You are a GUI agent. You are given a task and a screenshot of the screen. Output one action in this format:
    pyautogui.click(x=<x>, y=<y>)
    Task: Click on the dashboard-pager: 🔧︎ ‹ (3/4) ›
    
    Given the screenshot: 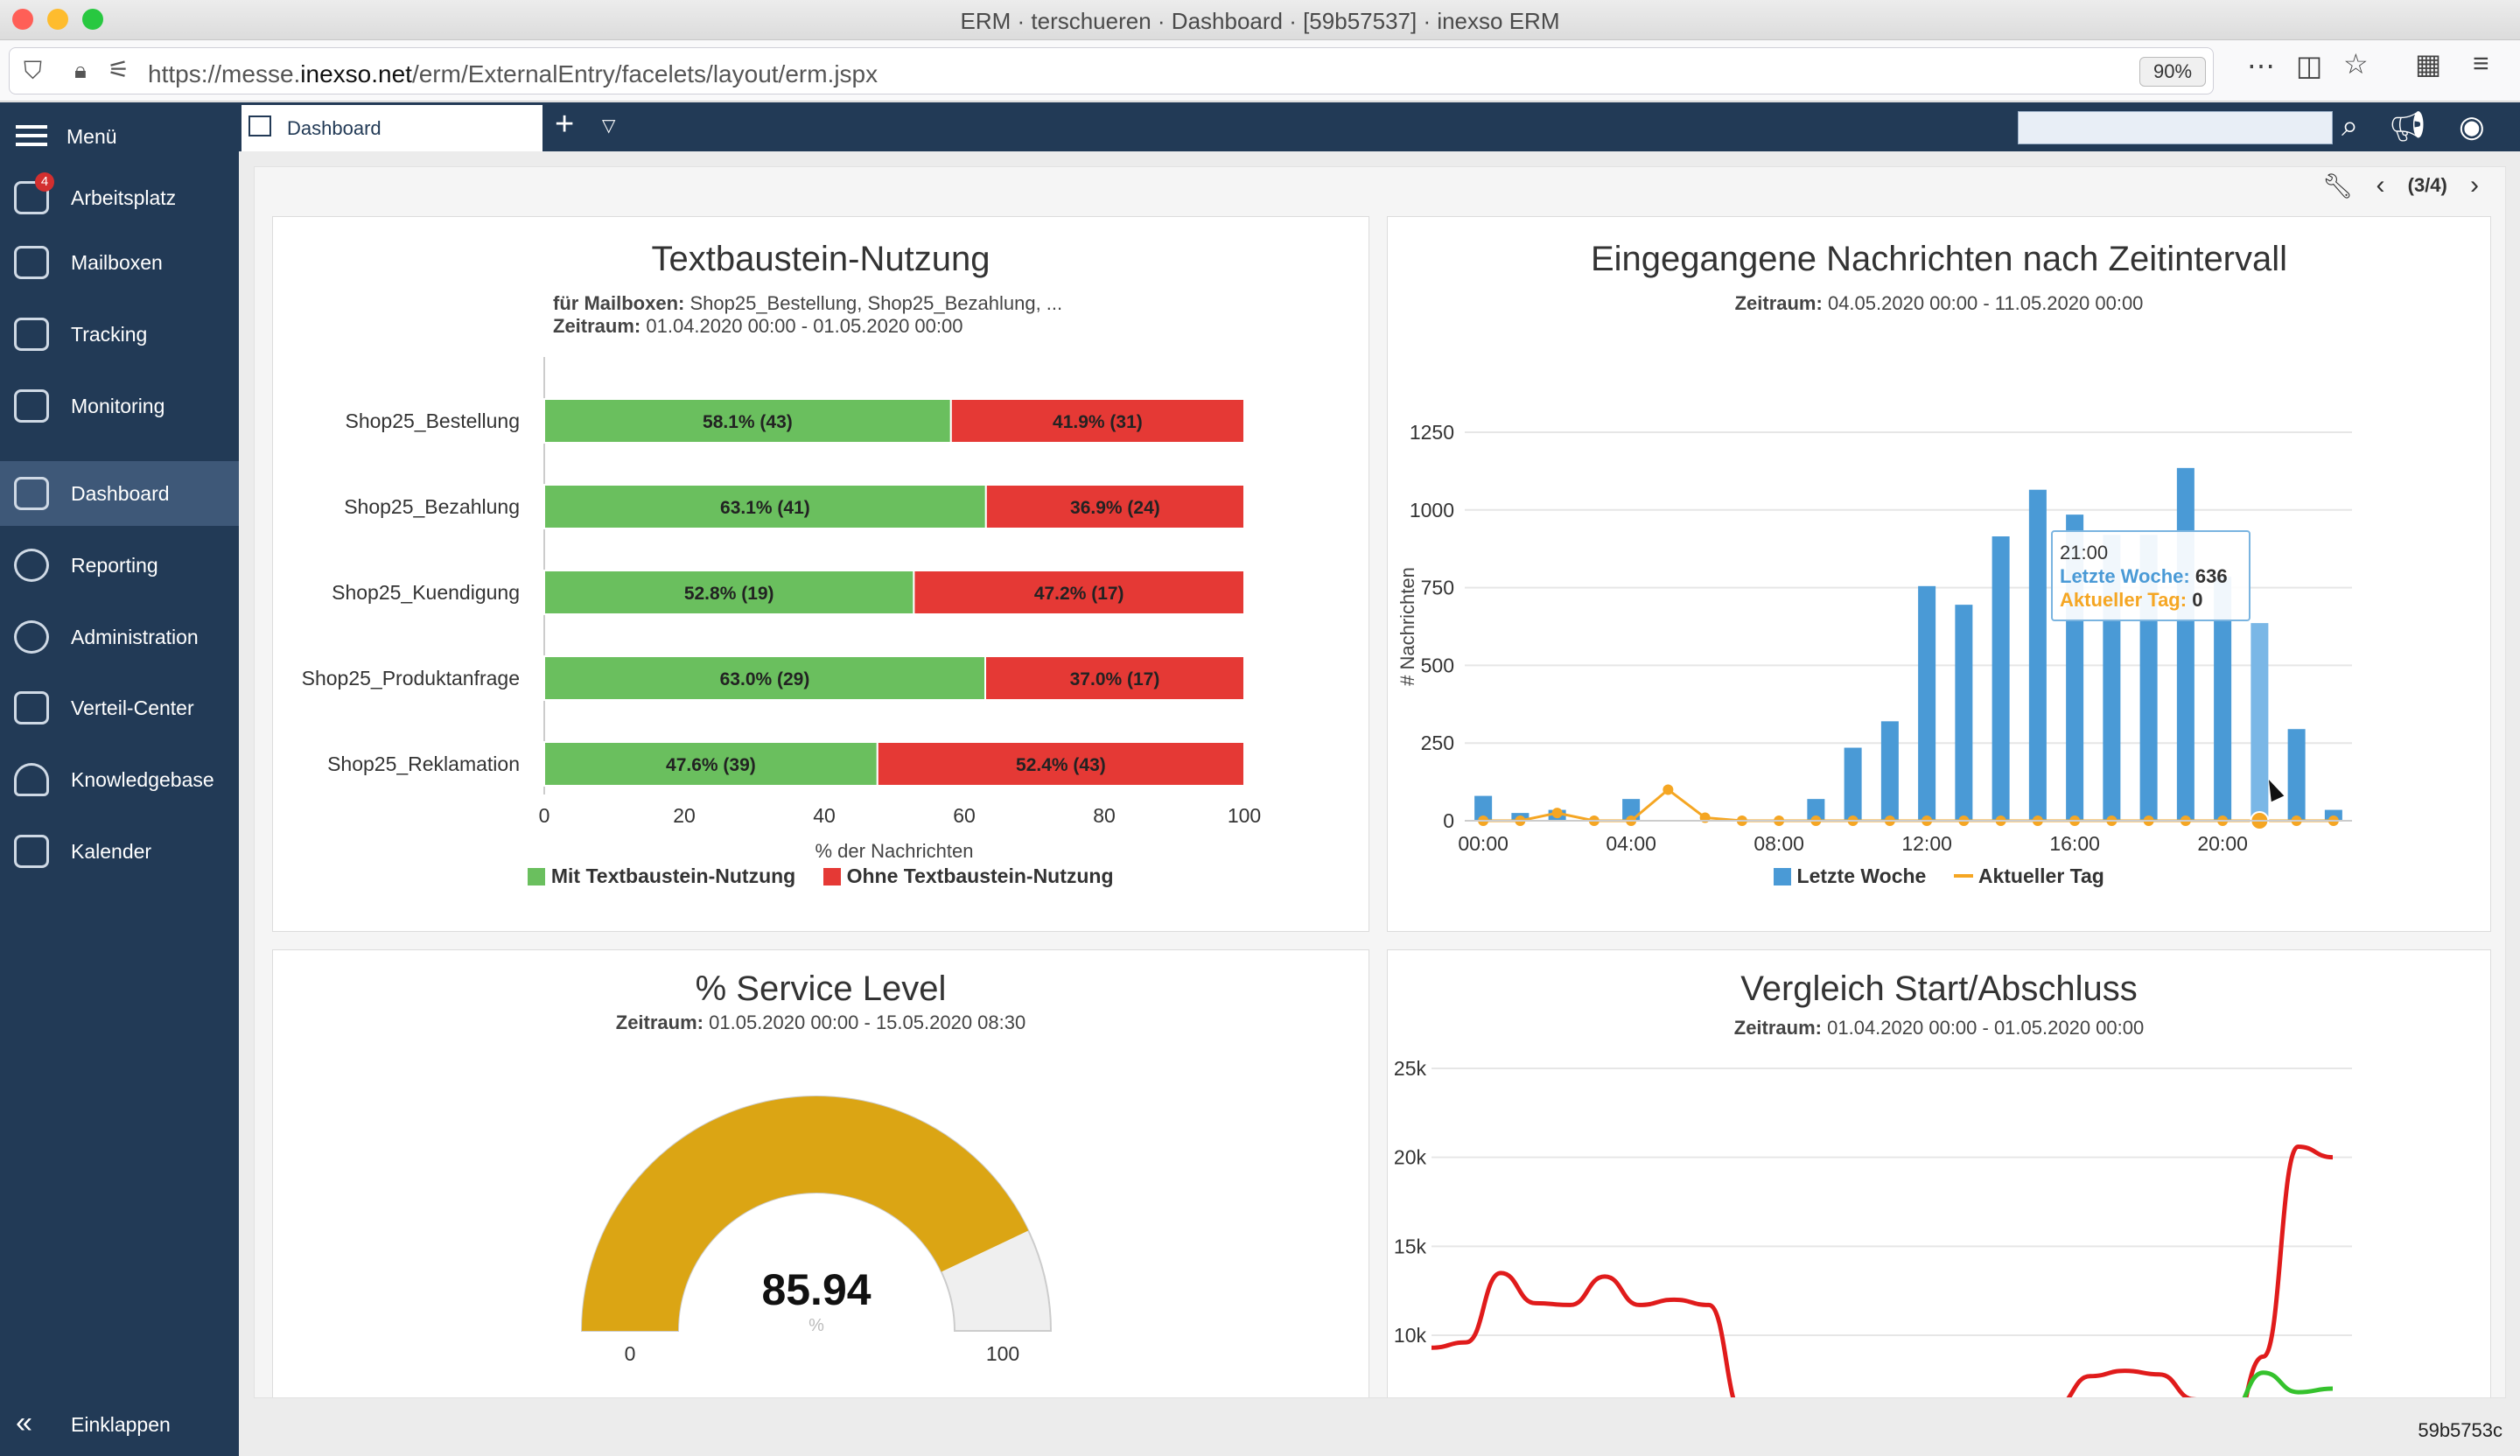 What is the action you would take?
    pyautogui.click(x=2392, y=188)
    